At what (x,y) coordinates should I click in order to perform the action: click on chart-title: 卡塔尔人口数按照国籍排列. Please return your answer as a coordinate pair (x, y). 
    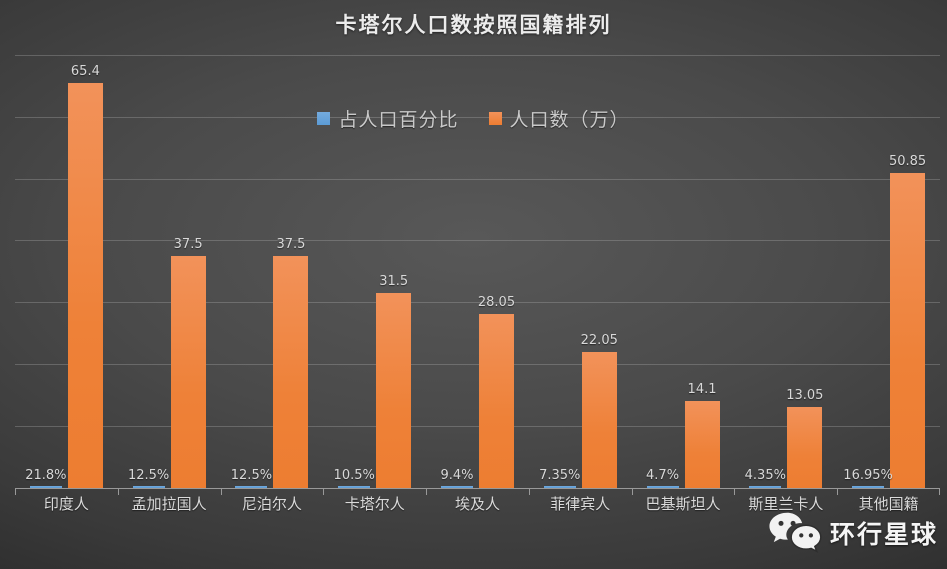
    Looking at the image, I should click on (473, 24).